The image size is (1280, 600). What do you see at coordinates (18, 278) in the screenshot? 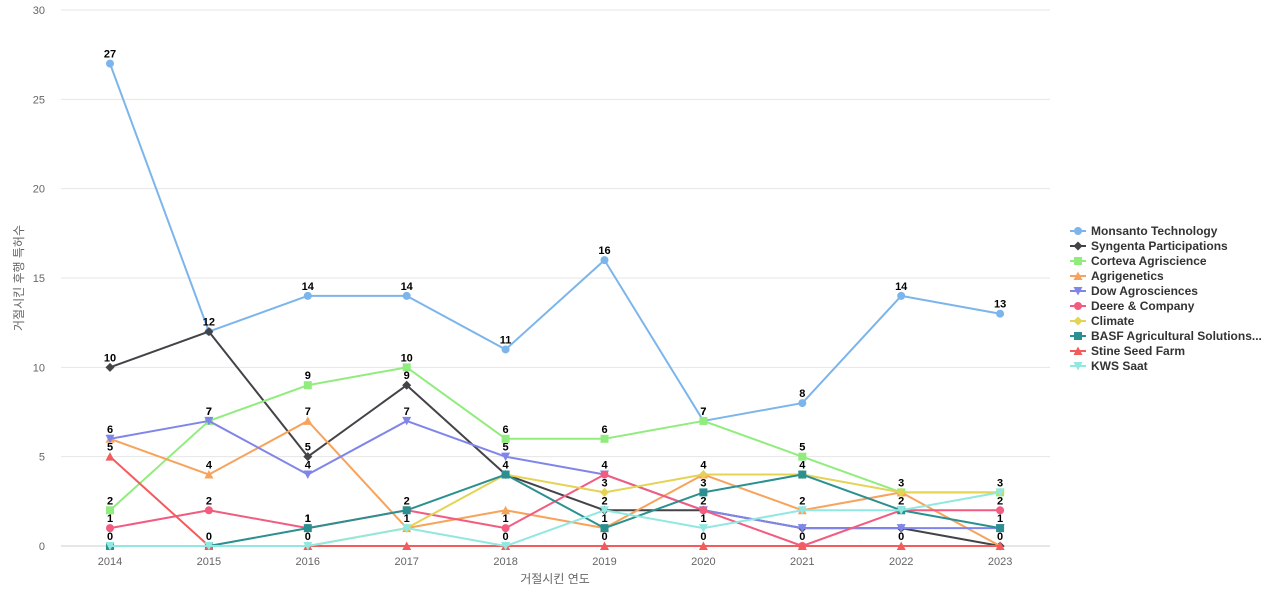
I see `y-axis-title: 거절시킨 후행 특허수` at bounding box center [18, 278].